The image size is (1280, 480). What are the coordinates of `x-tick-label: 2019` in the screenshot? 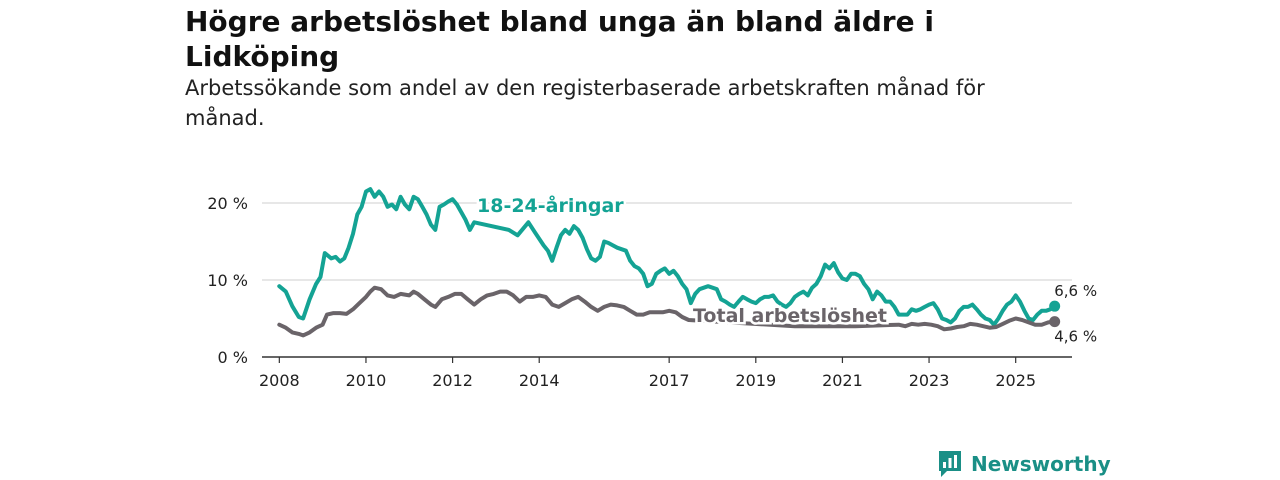 It's located at (755, 380).